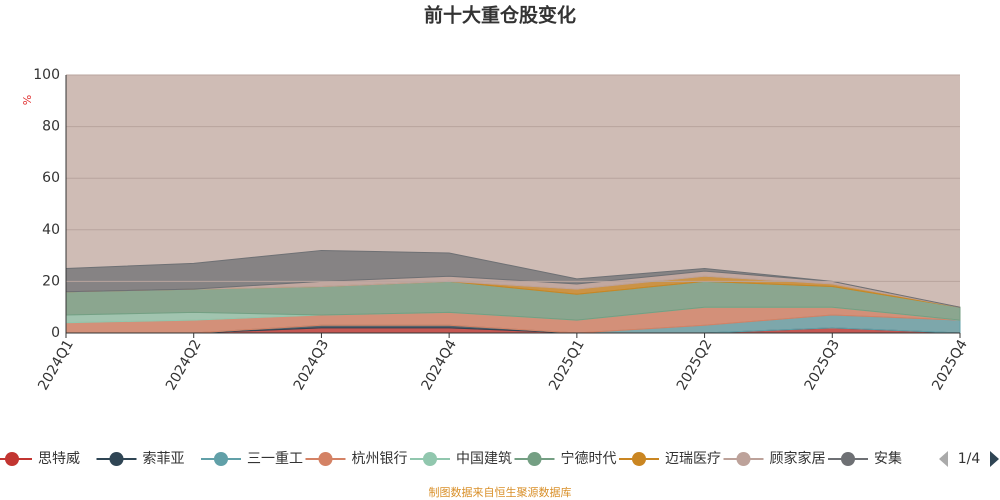 This screenshot has width=1000, height=500. Describe the element at coordinates (589, 458) in the screenshot. I see `legend-label: 宁德时代` at that location.